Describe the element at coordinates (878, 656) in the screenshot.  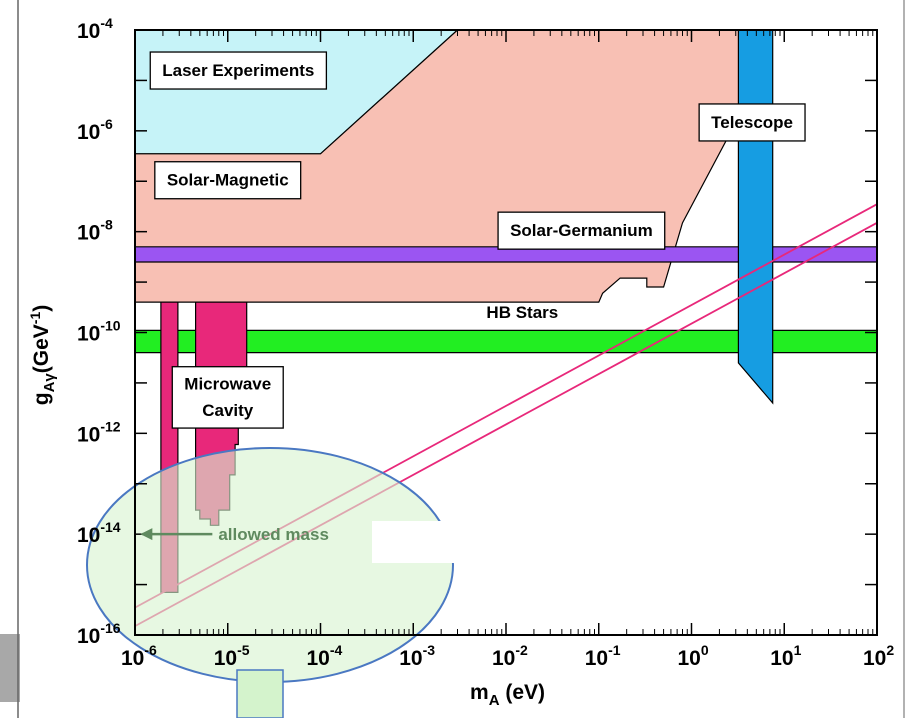
I see `x-tick-label: 10²` at that location.